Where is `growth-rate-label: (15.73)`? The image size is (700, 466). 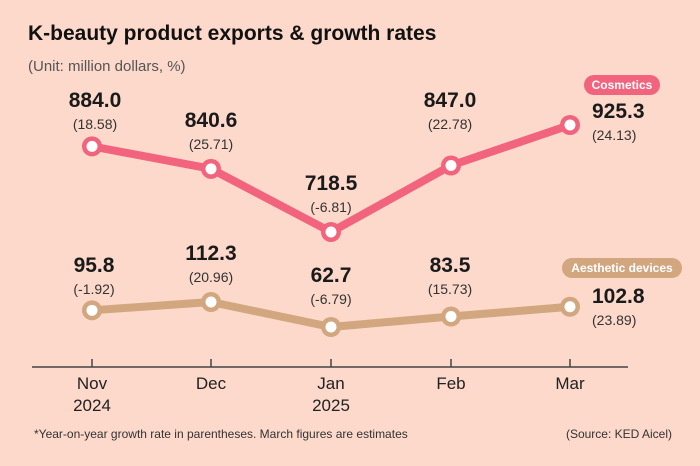 growth-rate-label: (15.73) is located at coordinates (450, 289).